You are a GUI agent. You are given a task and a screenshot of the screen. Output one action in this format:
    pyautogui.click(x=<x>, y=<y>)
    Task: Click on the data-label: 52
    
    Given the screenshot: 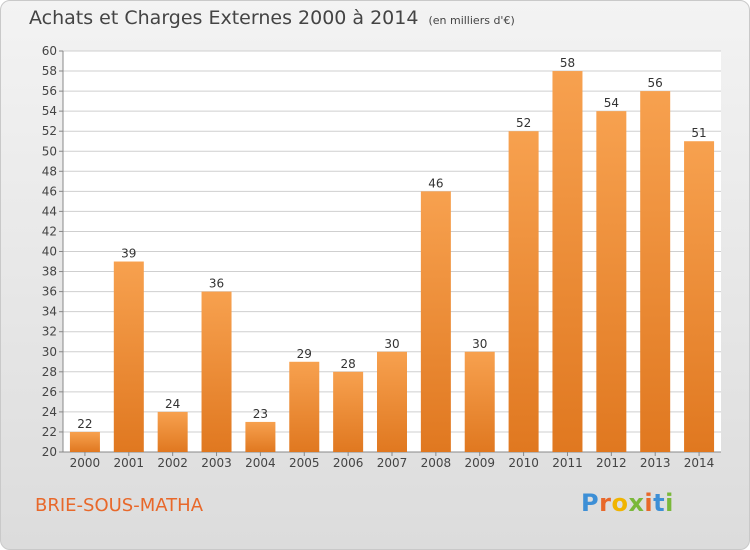 What is the action you would take?
    pyautogui.click(x=523, y=123)
    